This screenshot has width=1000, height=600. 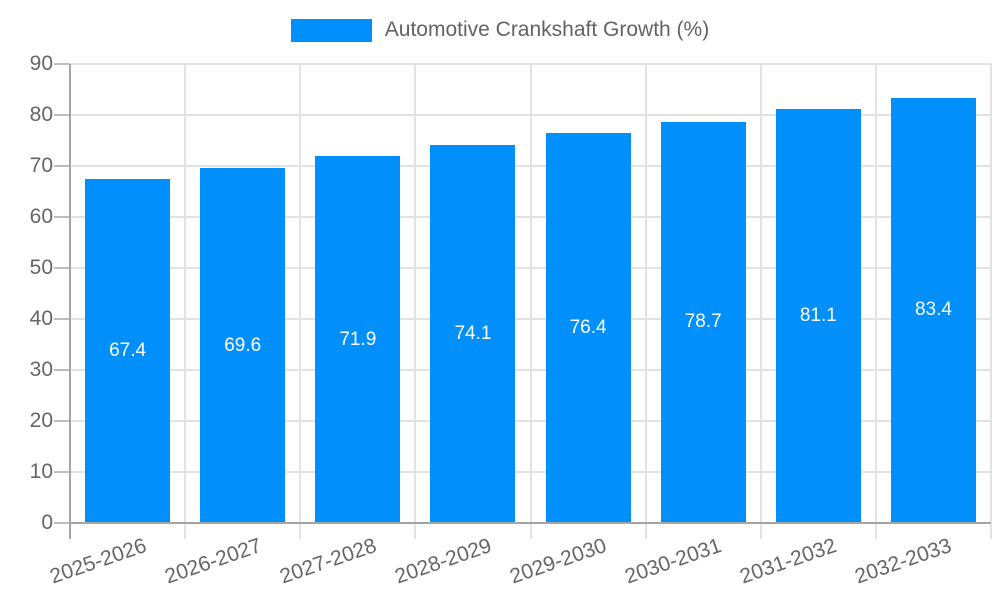 I want to click on x-axis-label: 2028-2029, so click(x=443, y=561).